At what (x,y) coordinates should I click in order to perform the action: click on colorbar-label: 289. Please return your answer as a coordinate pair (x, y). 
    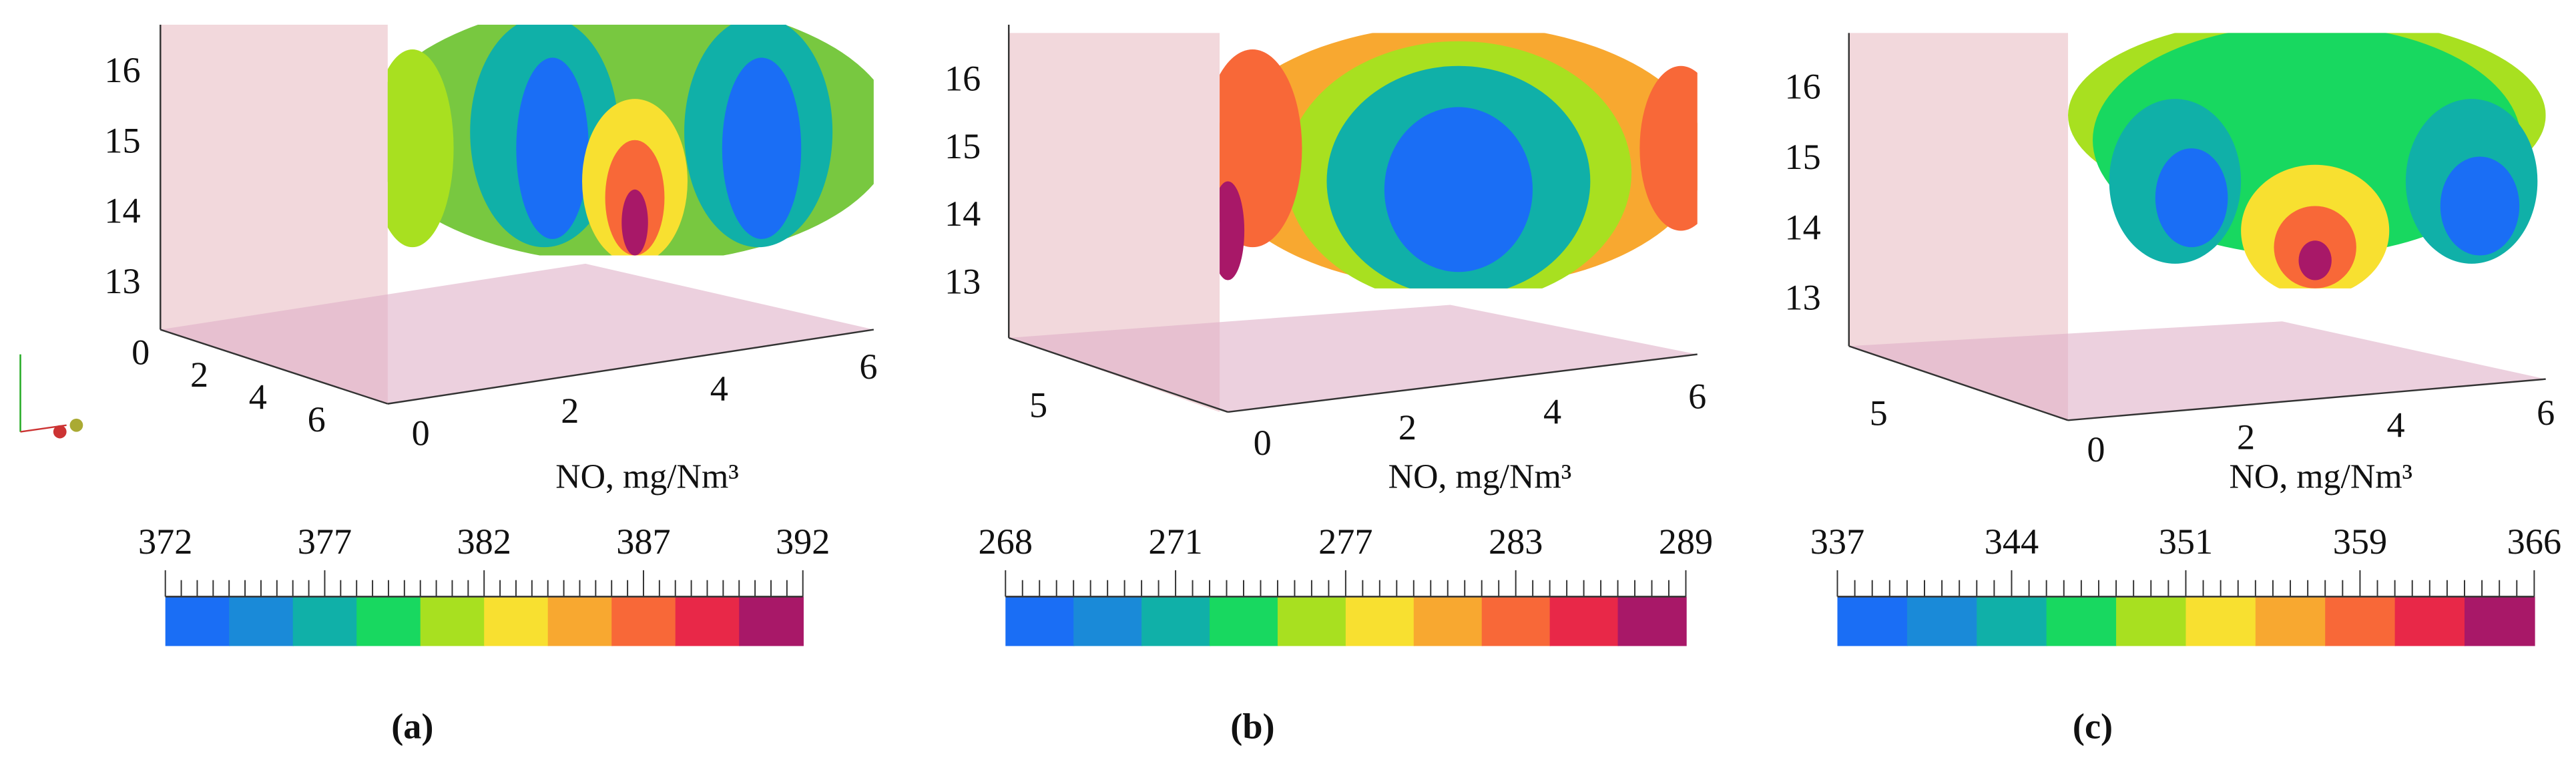
    Looking at the image, I should click on (1686, 542).